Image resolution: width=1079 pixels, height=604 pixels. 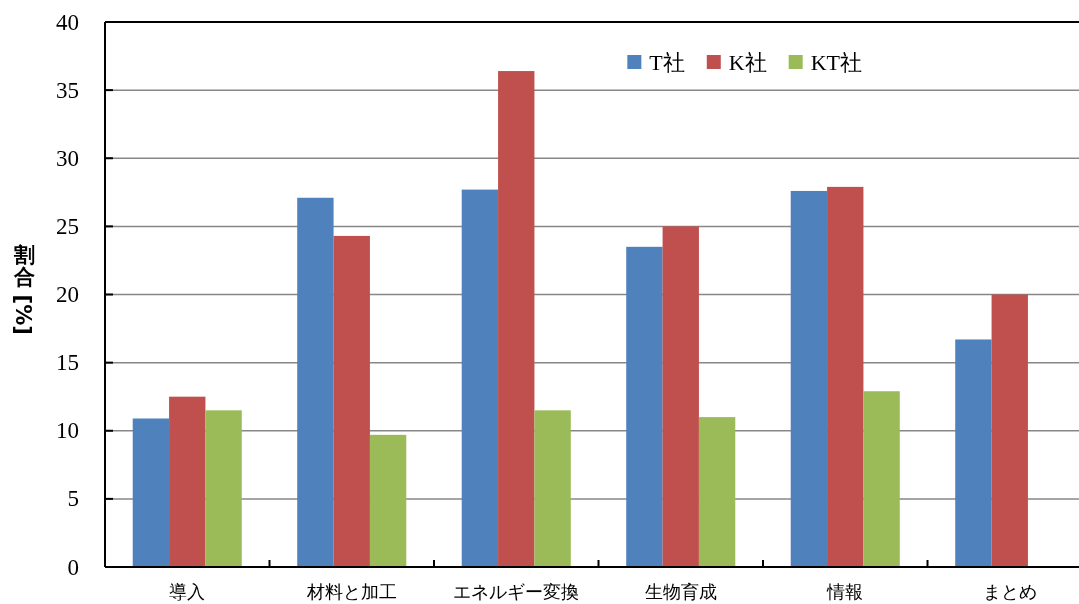 What do you see at coordinates (516, 592) in the screenshot?
I see `x-tick-label: エネルギー変換` at bounding box center [516, 592].